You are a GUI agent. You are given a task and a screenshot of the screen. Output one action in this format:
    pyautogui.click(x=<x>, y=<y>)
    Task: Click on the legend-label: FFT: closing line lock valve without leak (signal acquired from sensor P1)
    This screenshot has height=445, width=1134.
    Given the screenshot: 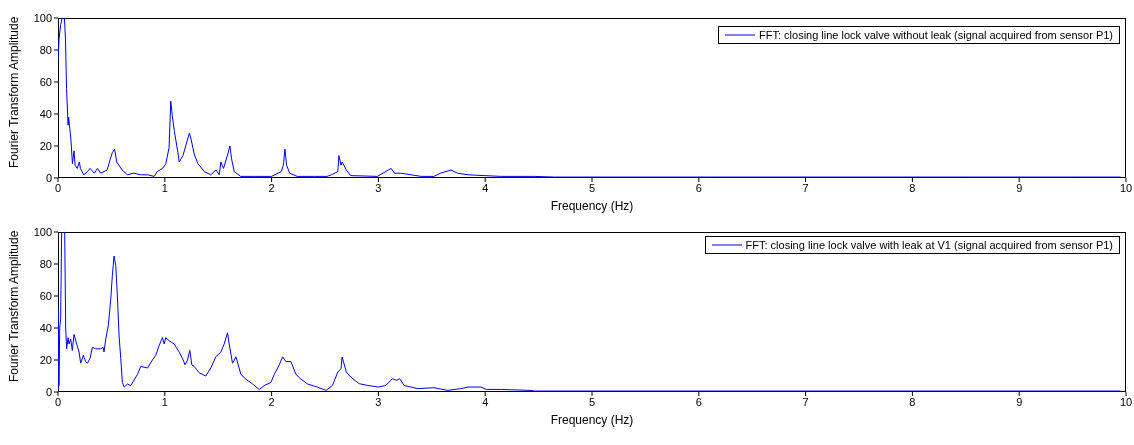 What is the action you would take?
    pyautogui.click(x=936, y=35)
    